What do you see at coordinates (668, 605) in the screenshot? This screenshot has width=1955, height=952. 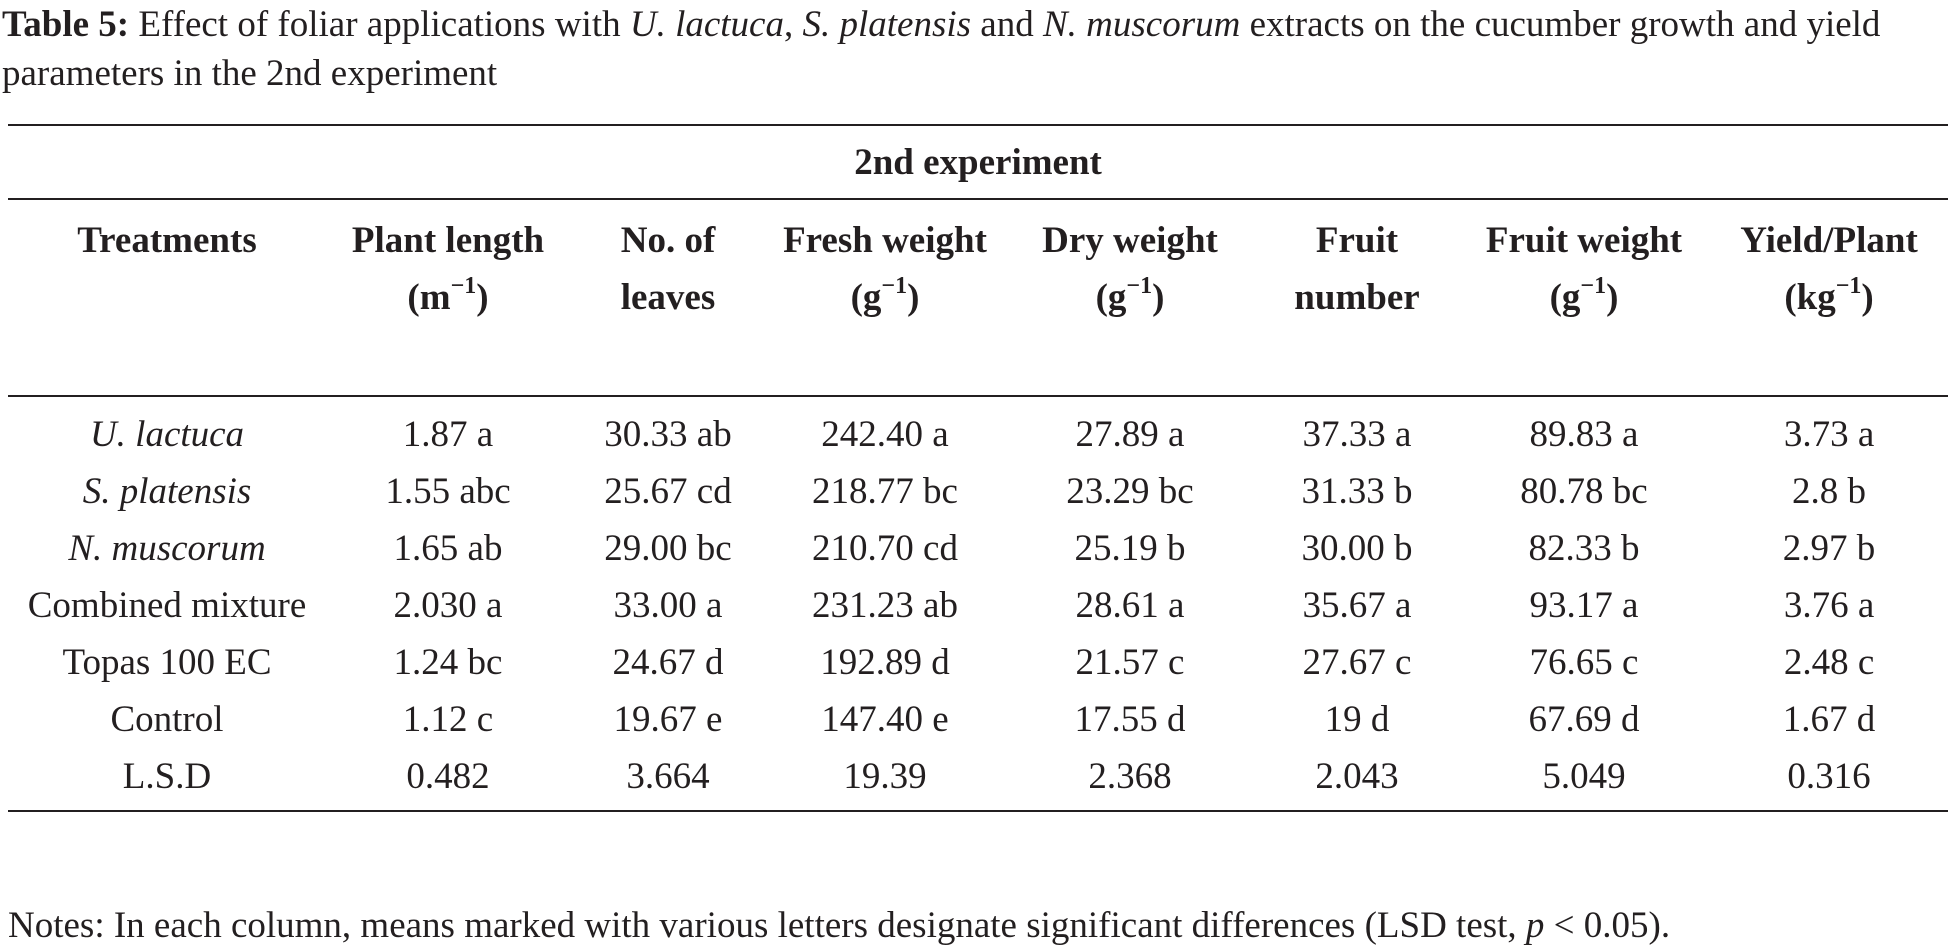 I see `value-cell: 33.00 a` at bounding box center [668, 605].